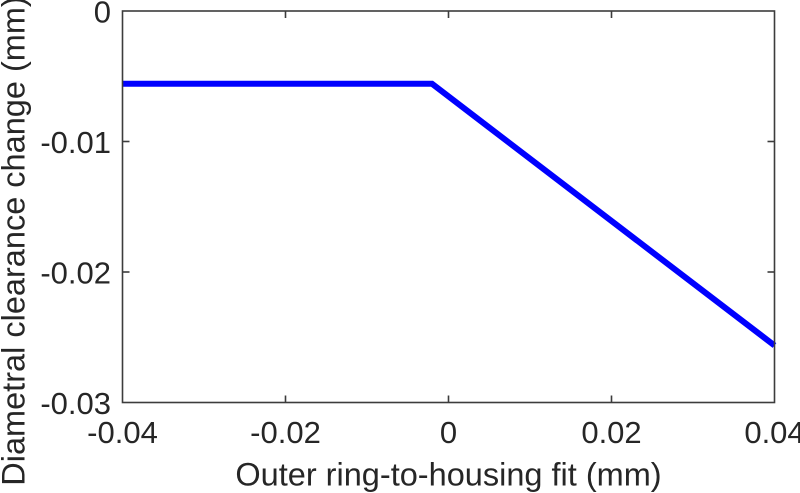 This screenshot has width=800, height=493. I want to click on svg-text:Diametral clearance change (mm: Diametral clearance change (mm), so click(15, 243).